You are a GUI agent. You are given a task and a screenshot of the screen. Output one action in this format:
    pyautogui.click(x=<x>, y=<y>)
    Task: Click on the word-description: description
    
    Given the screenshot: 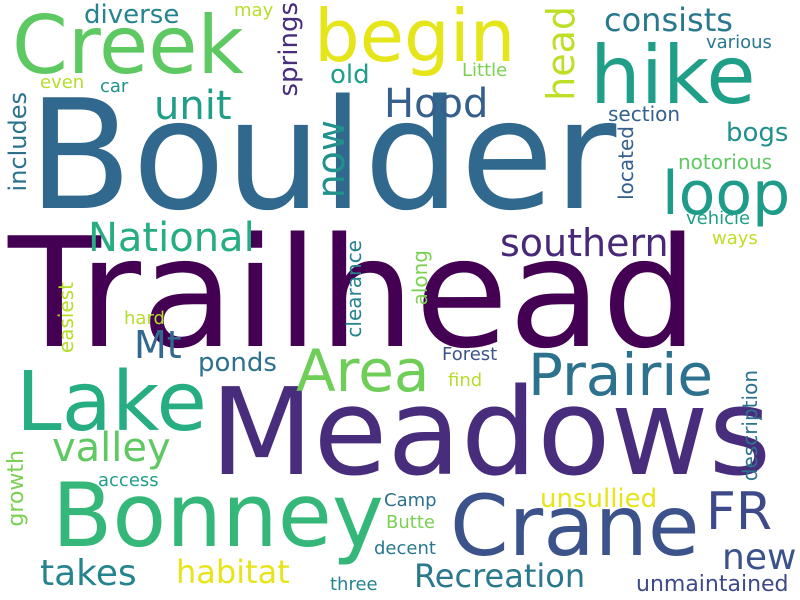 What is the action you would take?
    pyautogui.click(x=750, y=426)
    